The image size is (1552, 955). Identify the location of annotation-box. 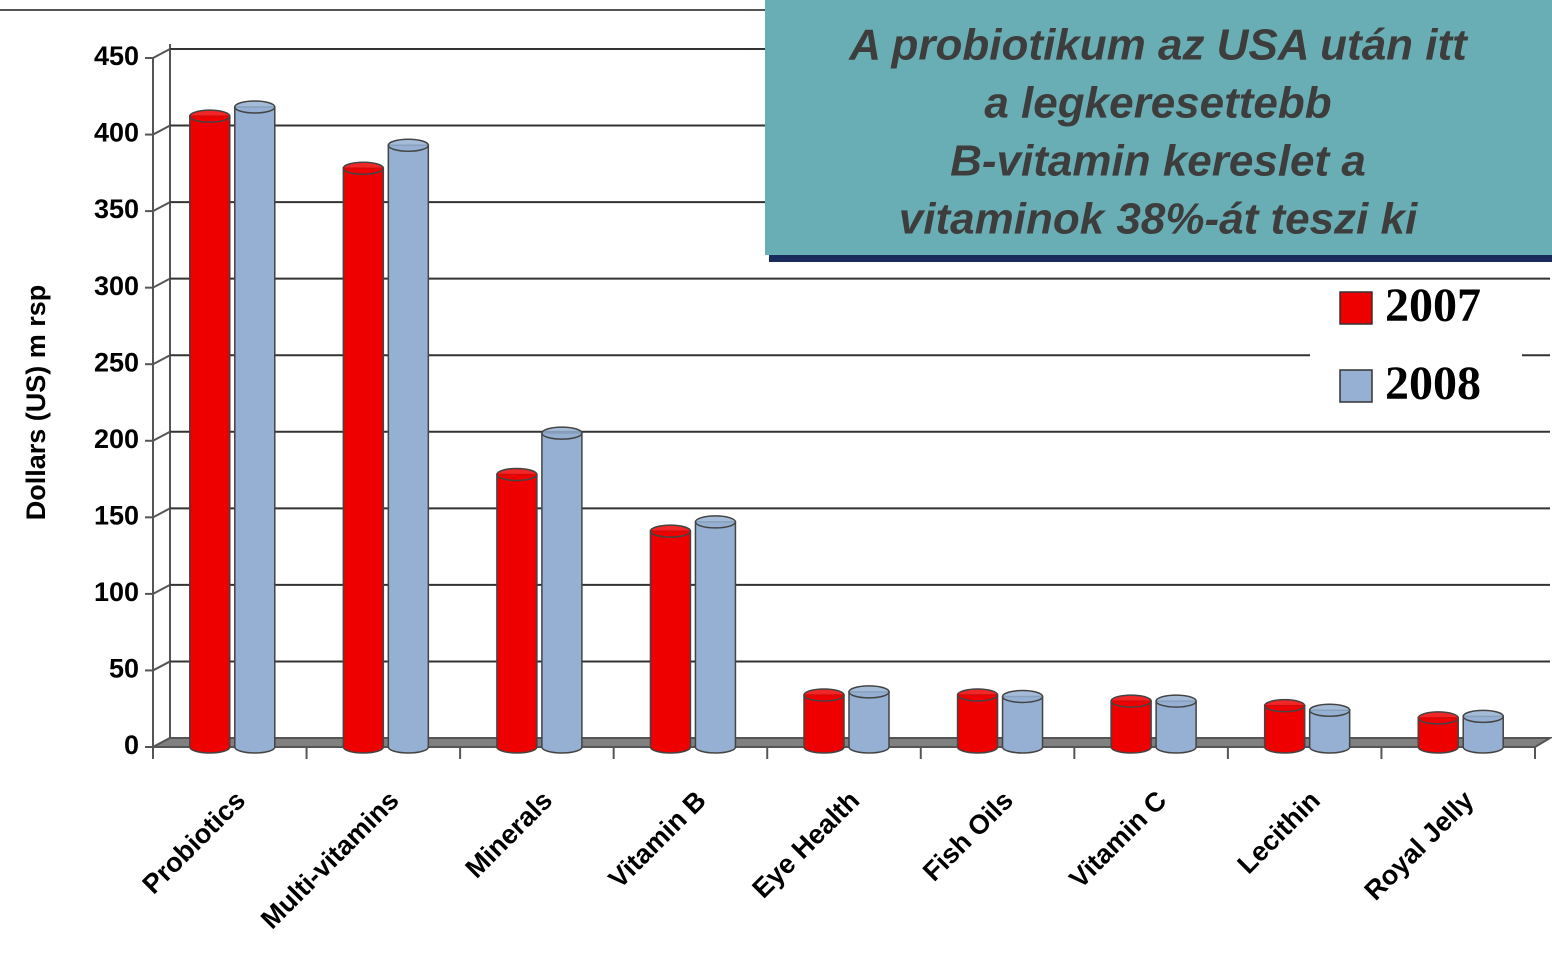
(1158, 127).